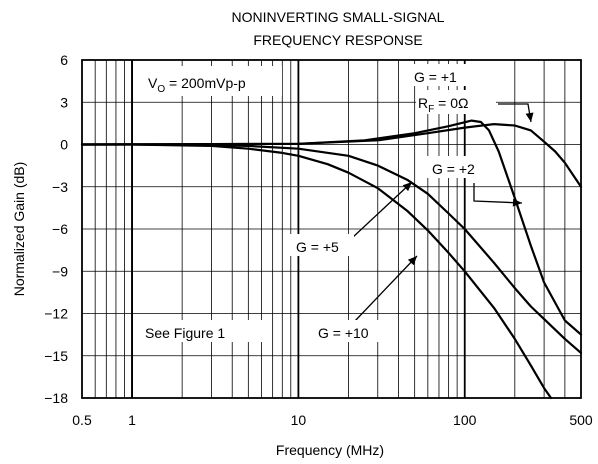 Image resolution: width=598 pixels, height=464 pixels. I want to click on rf-label-bg, so click(456, 102).